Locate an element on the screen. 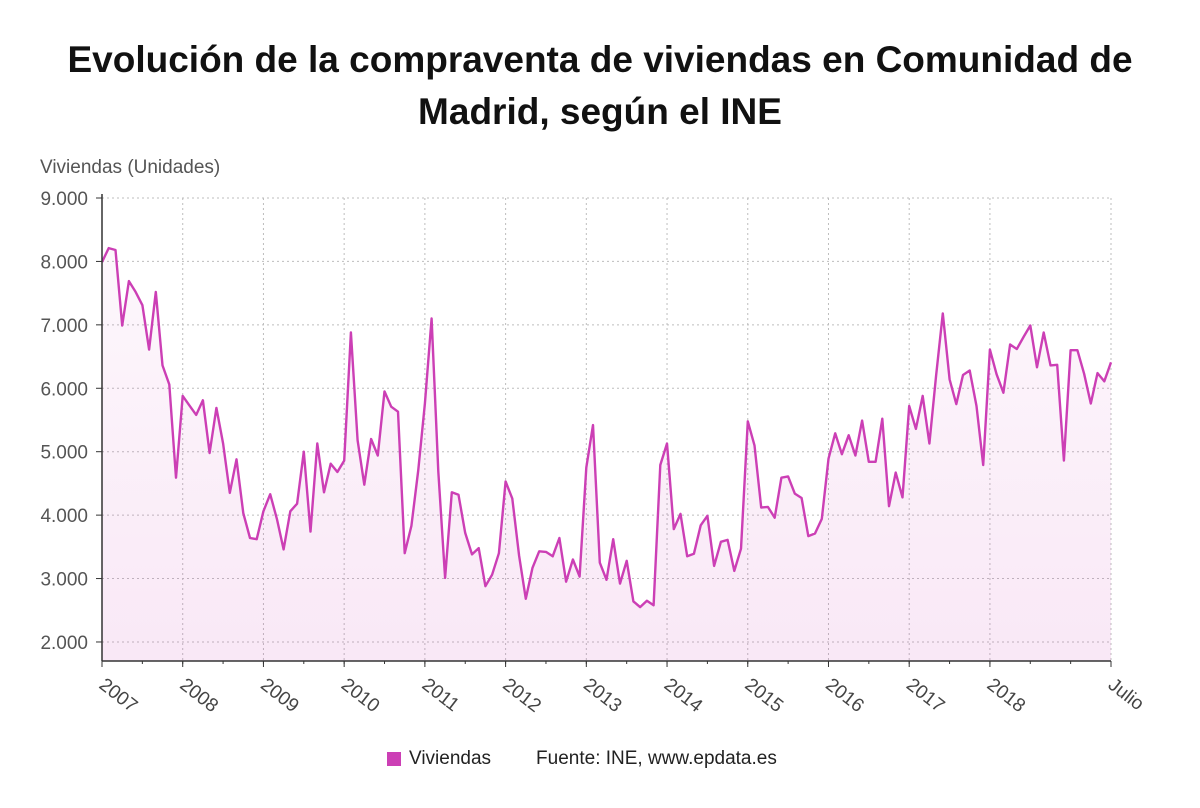  x-tick-label: Julio is located at coordinates (1126, 694).